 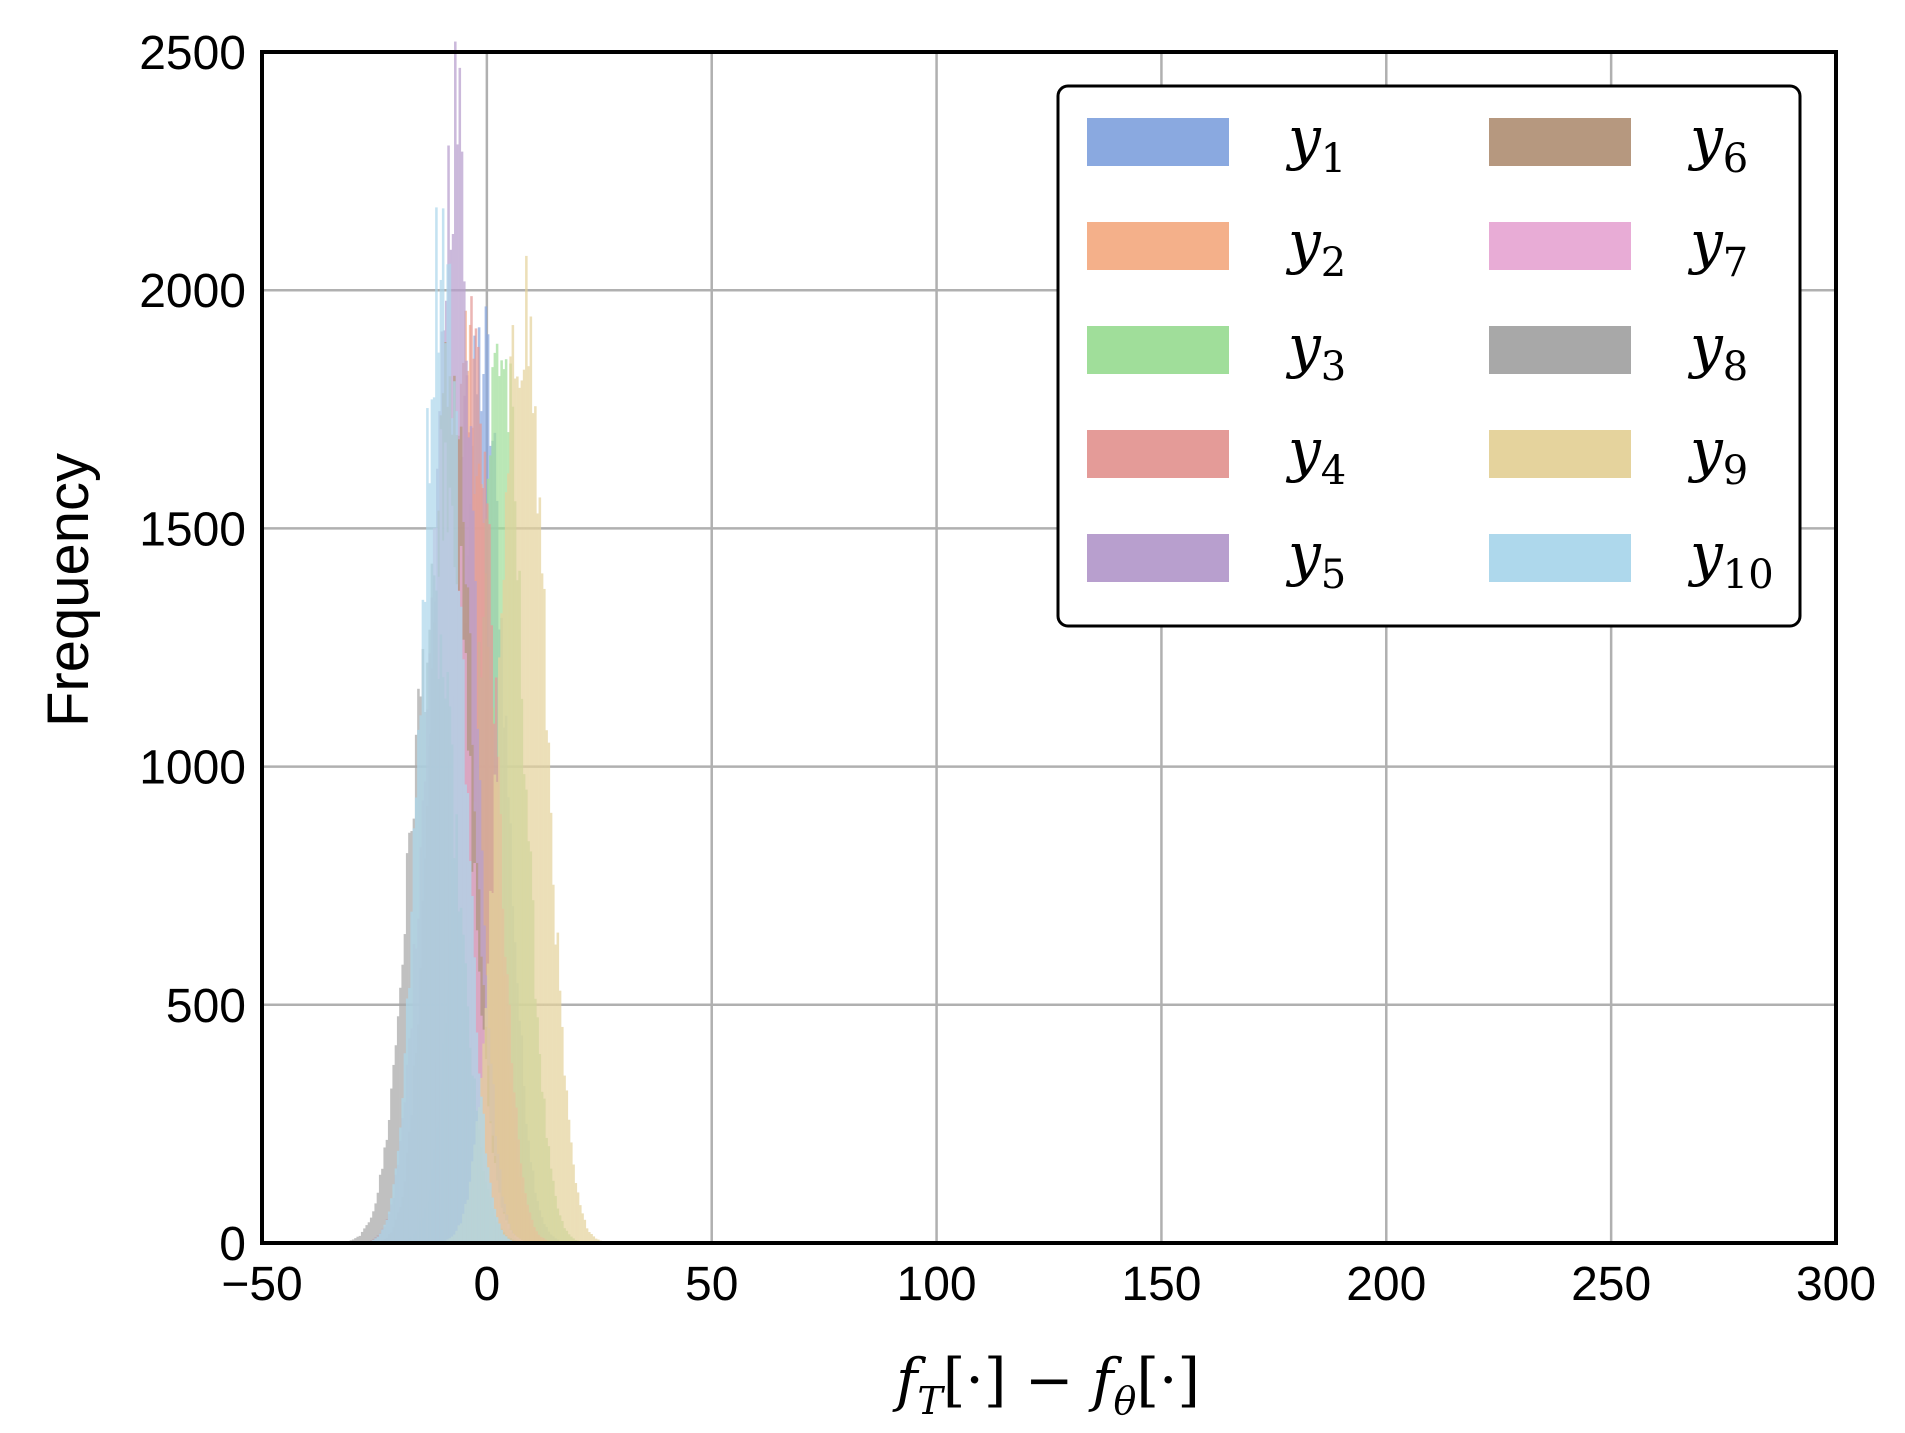 What do you see at coordinates (192, 768) in the screenshot?
I see `y-tick-label: 1000` at bounding box center [192, 768].